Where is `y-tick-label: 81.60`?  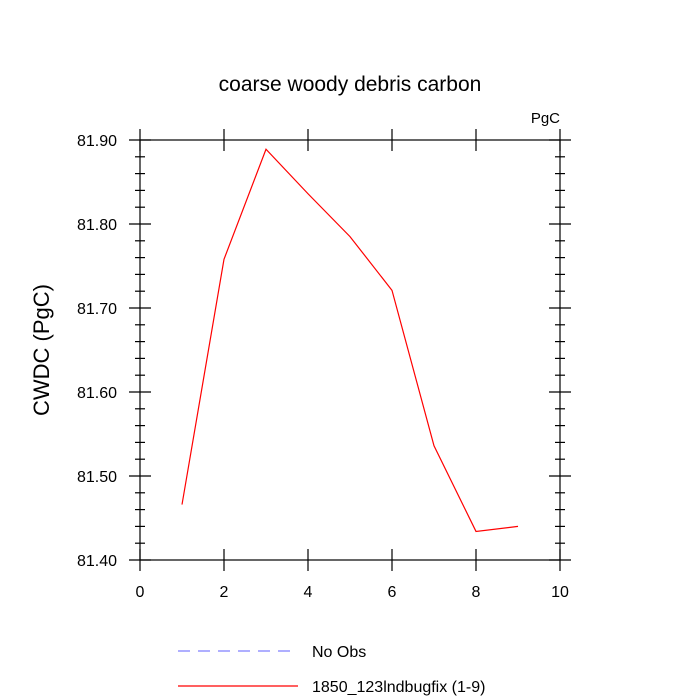 y-tick-label: 81.60 is located at coordinates (97, 393).